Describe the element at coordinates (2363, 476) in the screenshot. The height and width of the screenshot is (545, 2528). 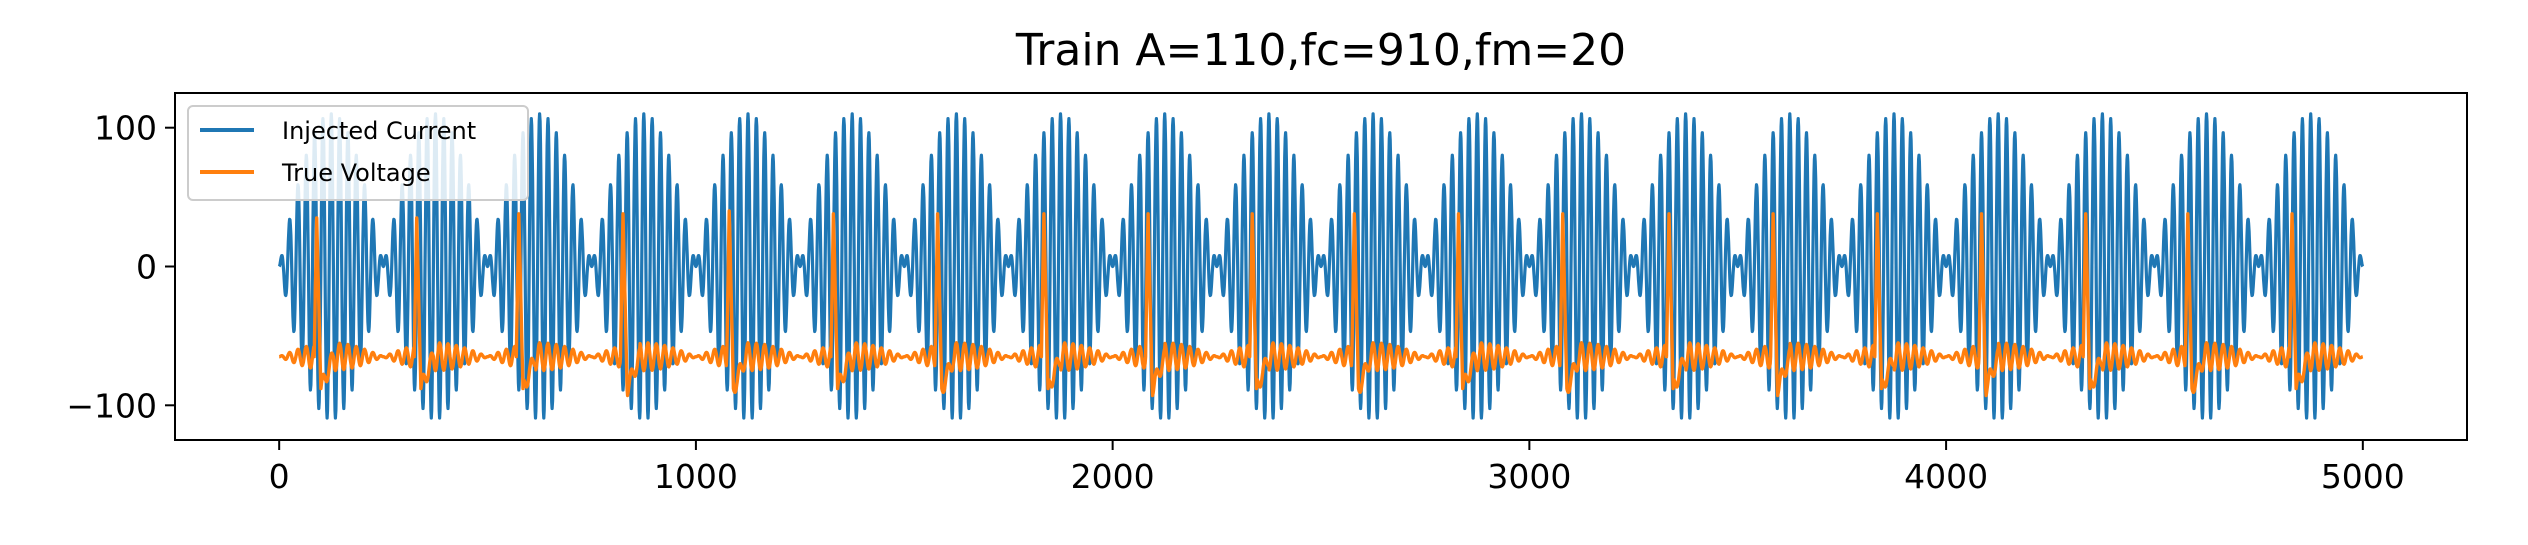
I see `x-tick-label: 5000` at that location.